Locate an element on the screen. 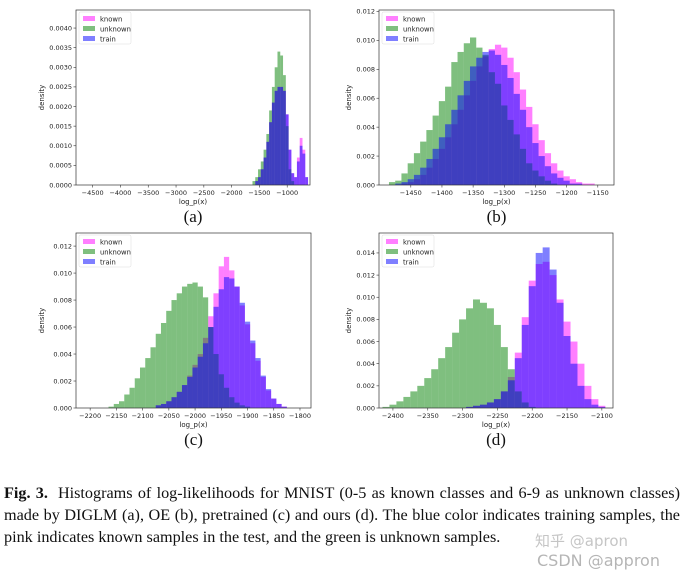 This screenshot has width=692, height=581. plot-frame is located at coordinates (193, 320).